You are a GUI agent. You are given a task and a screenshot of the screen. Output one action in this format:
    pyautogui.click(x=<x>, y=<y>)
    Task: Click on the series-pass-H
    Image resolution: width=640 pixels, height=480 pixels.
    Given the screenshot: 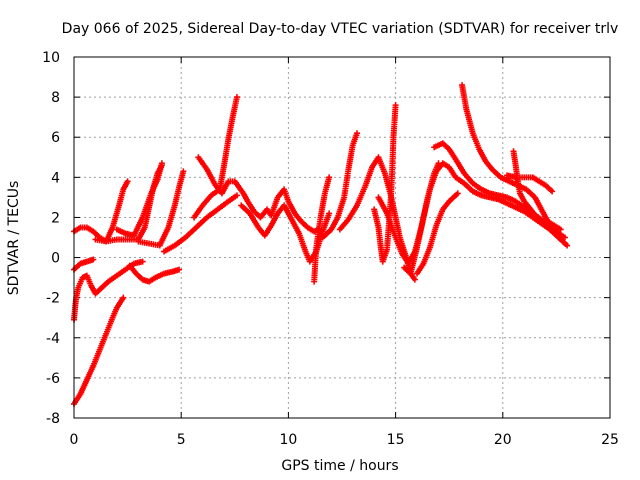 What is the action you would take?
    pyautogui.click(x=161, y=208)
    